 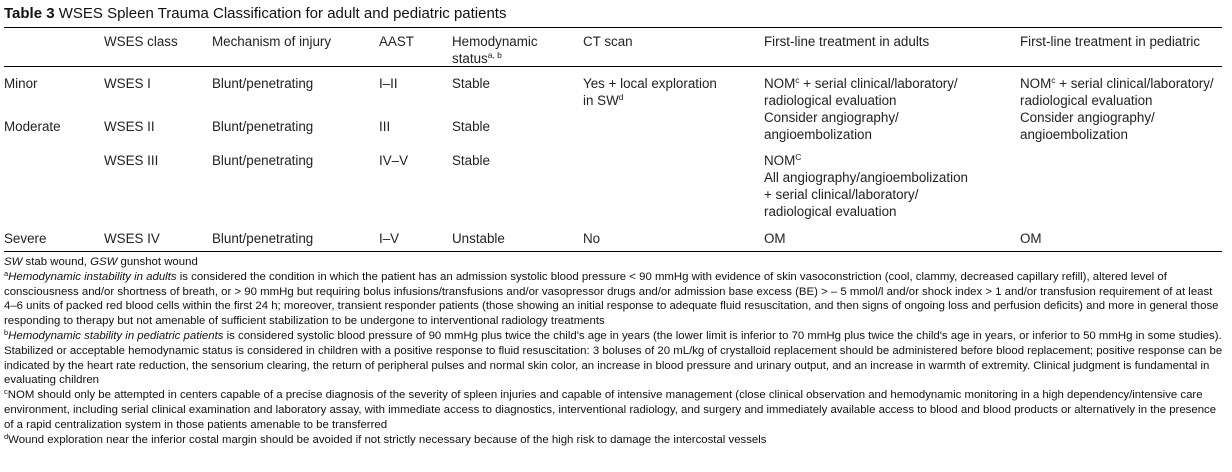 I want to click on table-header-rule, so click(x=613, y=66).